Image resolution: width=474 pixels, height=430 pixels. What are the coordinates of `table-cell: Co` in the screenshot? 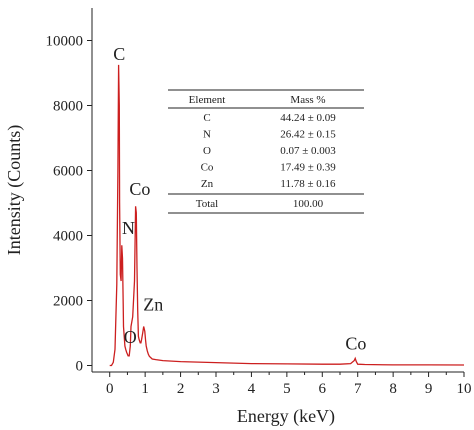 It's located at (207, 168).